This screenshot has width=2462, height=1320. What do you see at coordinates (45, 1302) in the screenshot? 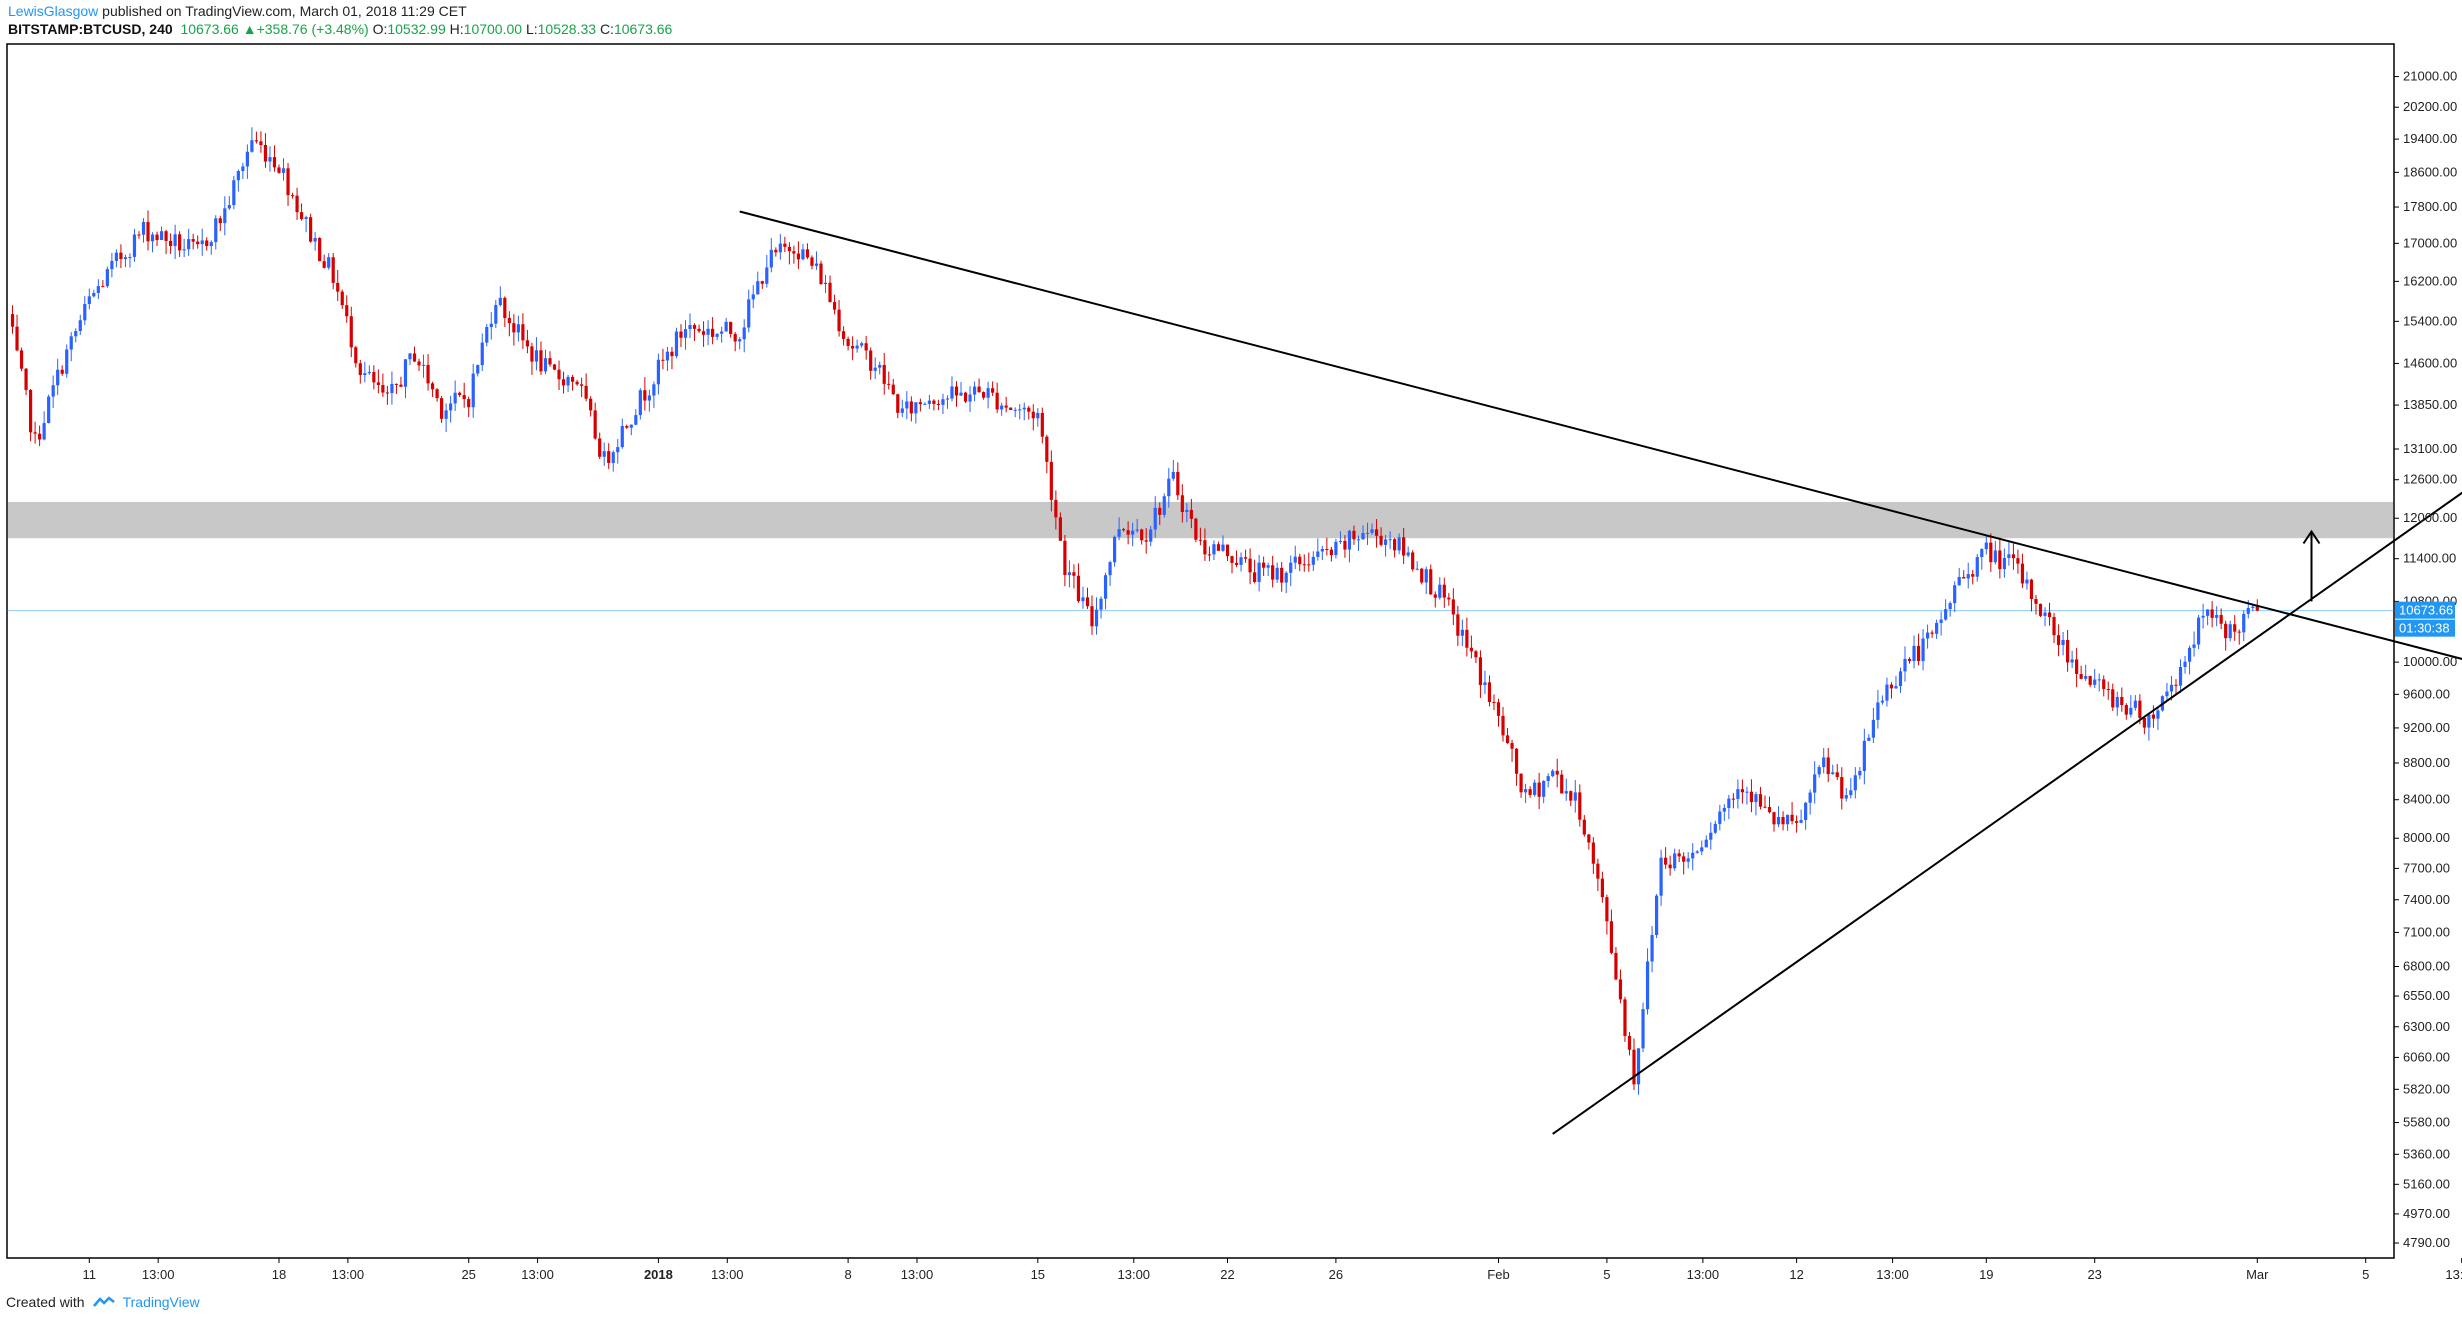
I see `created-with-text: Created with` at bounding box center [45, 1302].